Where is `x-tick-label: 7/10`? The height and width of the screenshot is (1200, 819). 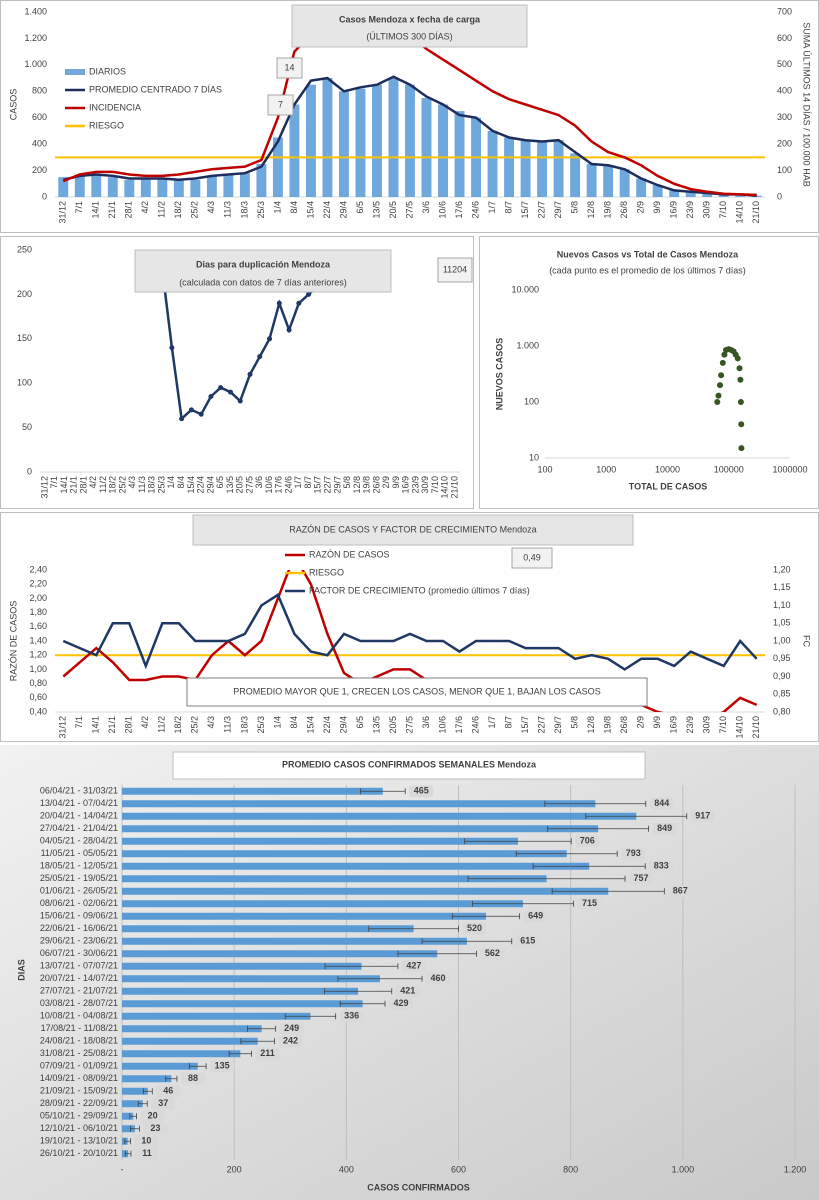 x-tick-label: 7/10 is located at coordinates (723, 725).